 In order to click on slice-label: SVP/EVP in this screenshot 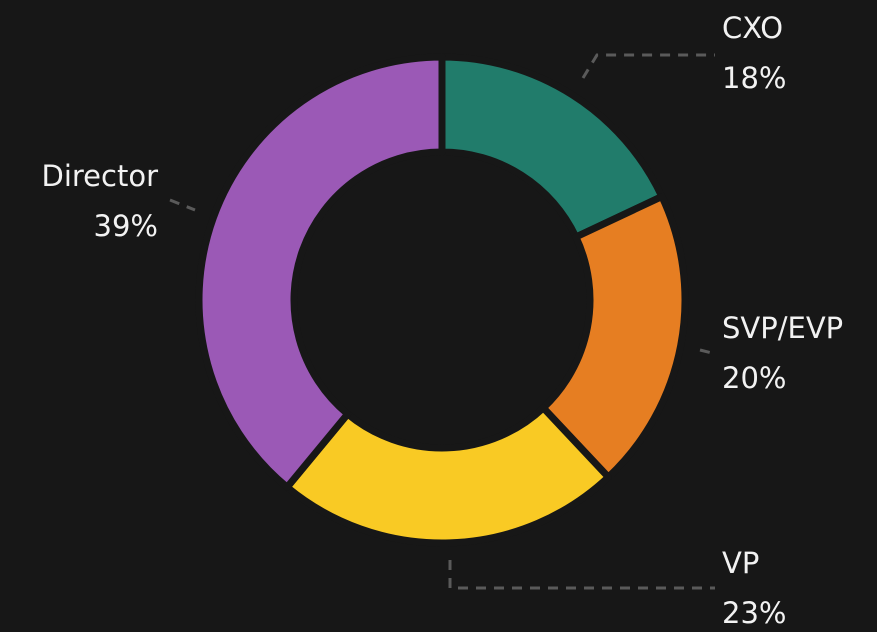, I will do `click(782, 328)`.